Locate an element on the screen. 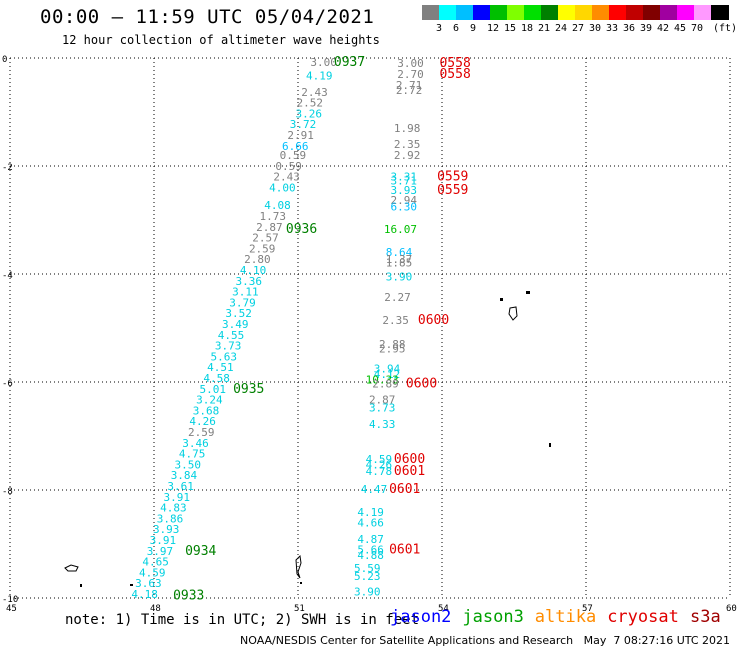  wave-height-value: 4.08 is located at coordinates (277, 205).